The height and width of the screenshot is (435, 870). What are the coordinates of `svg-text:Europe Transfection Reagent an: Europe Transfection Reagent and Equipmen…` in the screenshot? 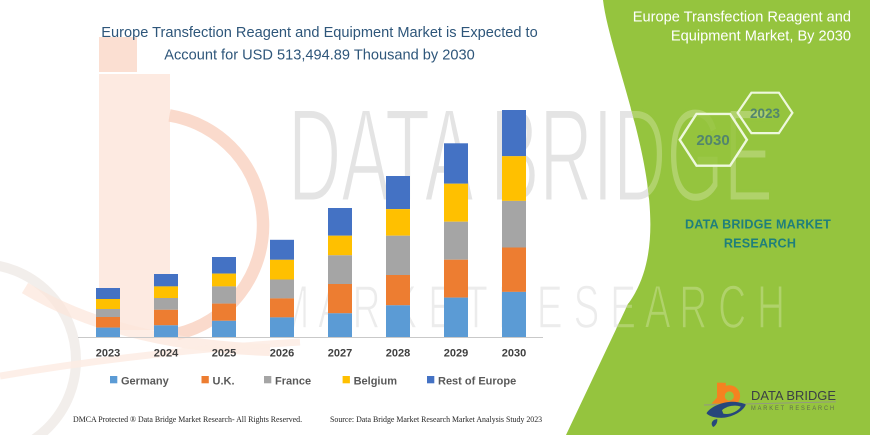 It's located at (319, 33).